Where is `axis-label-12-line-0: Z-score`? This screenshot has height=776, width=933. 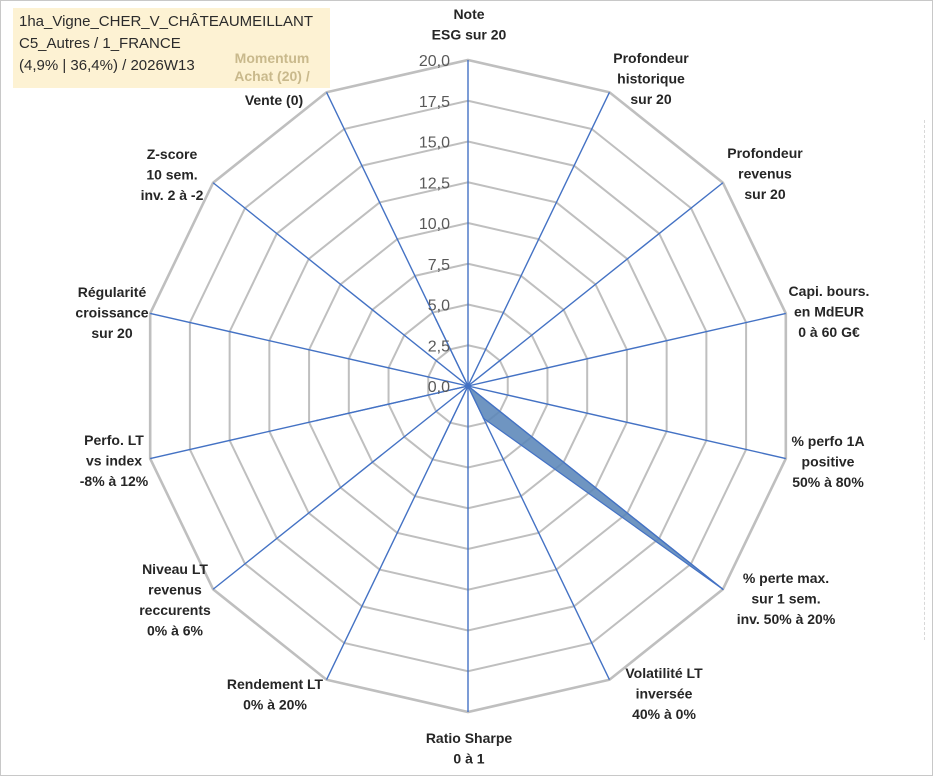 axis-label-12-line-0: Z-score is located at coordinates (172, 154).